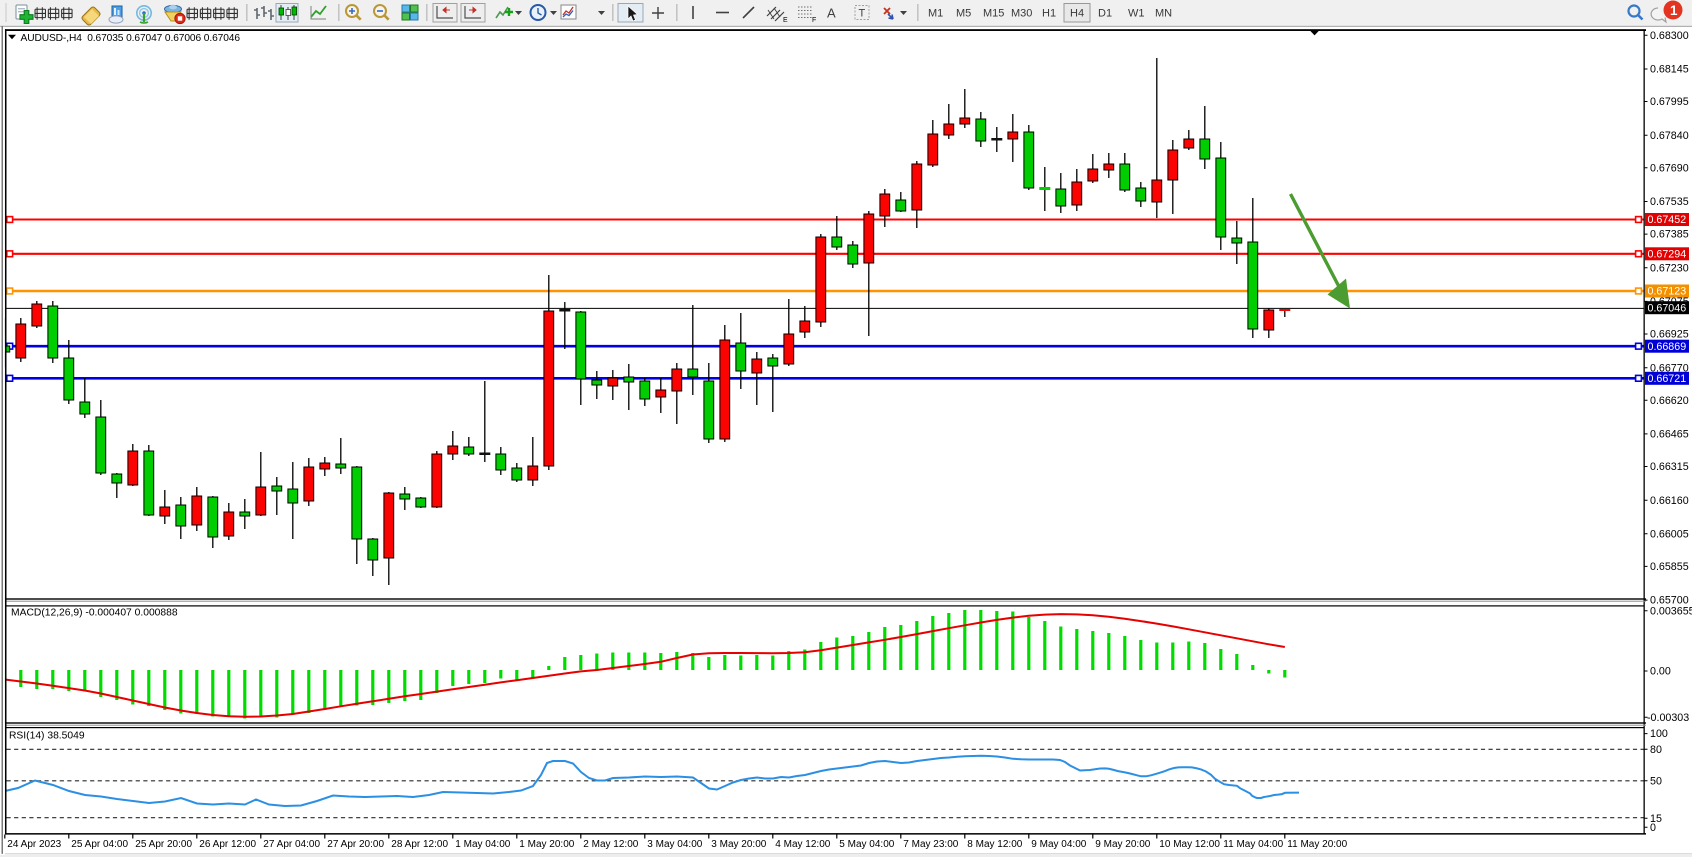 Image resolution: width=1692 pixels, height=857 pixels. Describe the element at coordinates (1253, 844) in the screenshot. I see `svg-text: 11 May 04:00` at that location.